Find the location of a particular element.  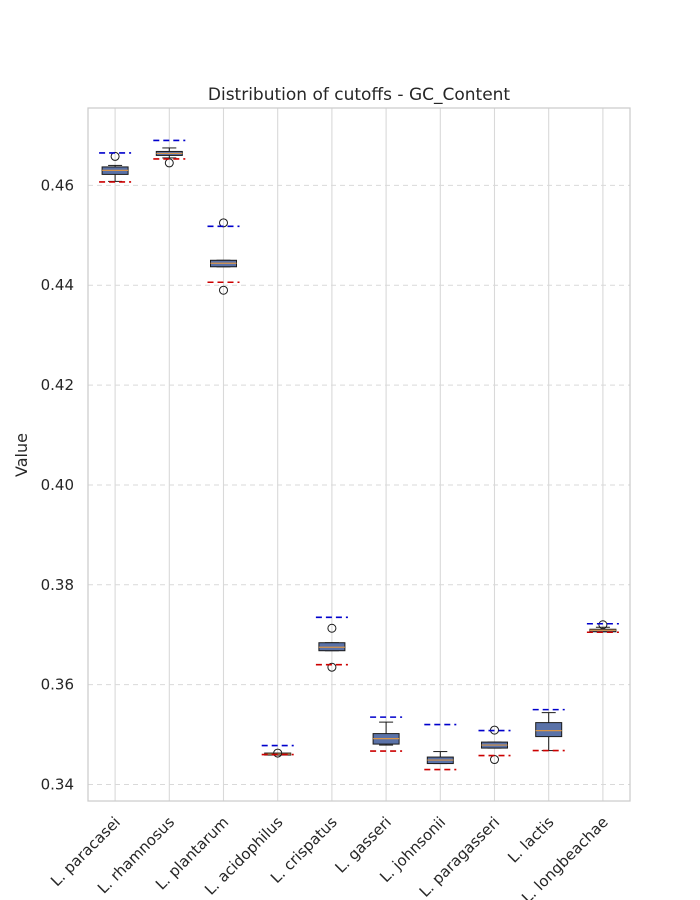

box-body is located at coordinates (549, 730).